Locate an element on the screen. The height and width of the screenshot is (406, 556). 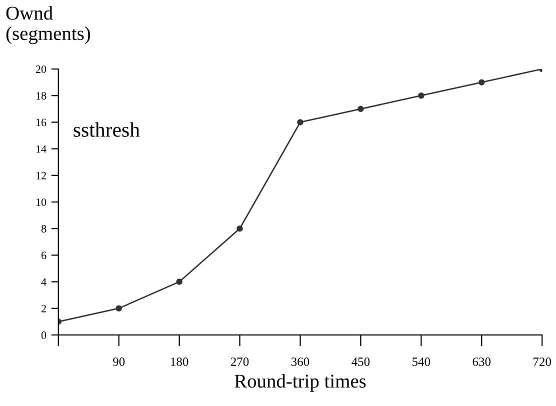
x-tick-label: 90 is located at coordinates (118, 362).